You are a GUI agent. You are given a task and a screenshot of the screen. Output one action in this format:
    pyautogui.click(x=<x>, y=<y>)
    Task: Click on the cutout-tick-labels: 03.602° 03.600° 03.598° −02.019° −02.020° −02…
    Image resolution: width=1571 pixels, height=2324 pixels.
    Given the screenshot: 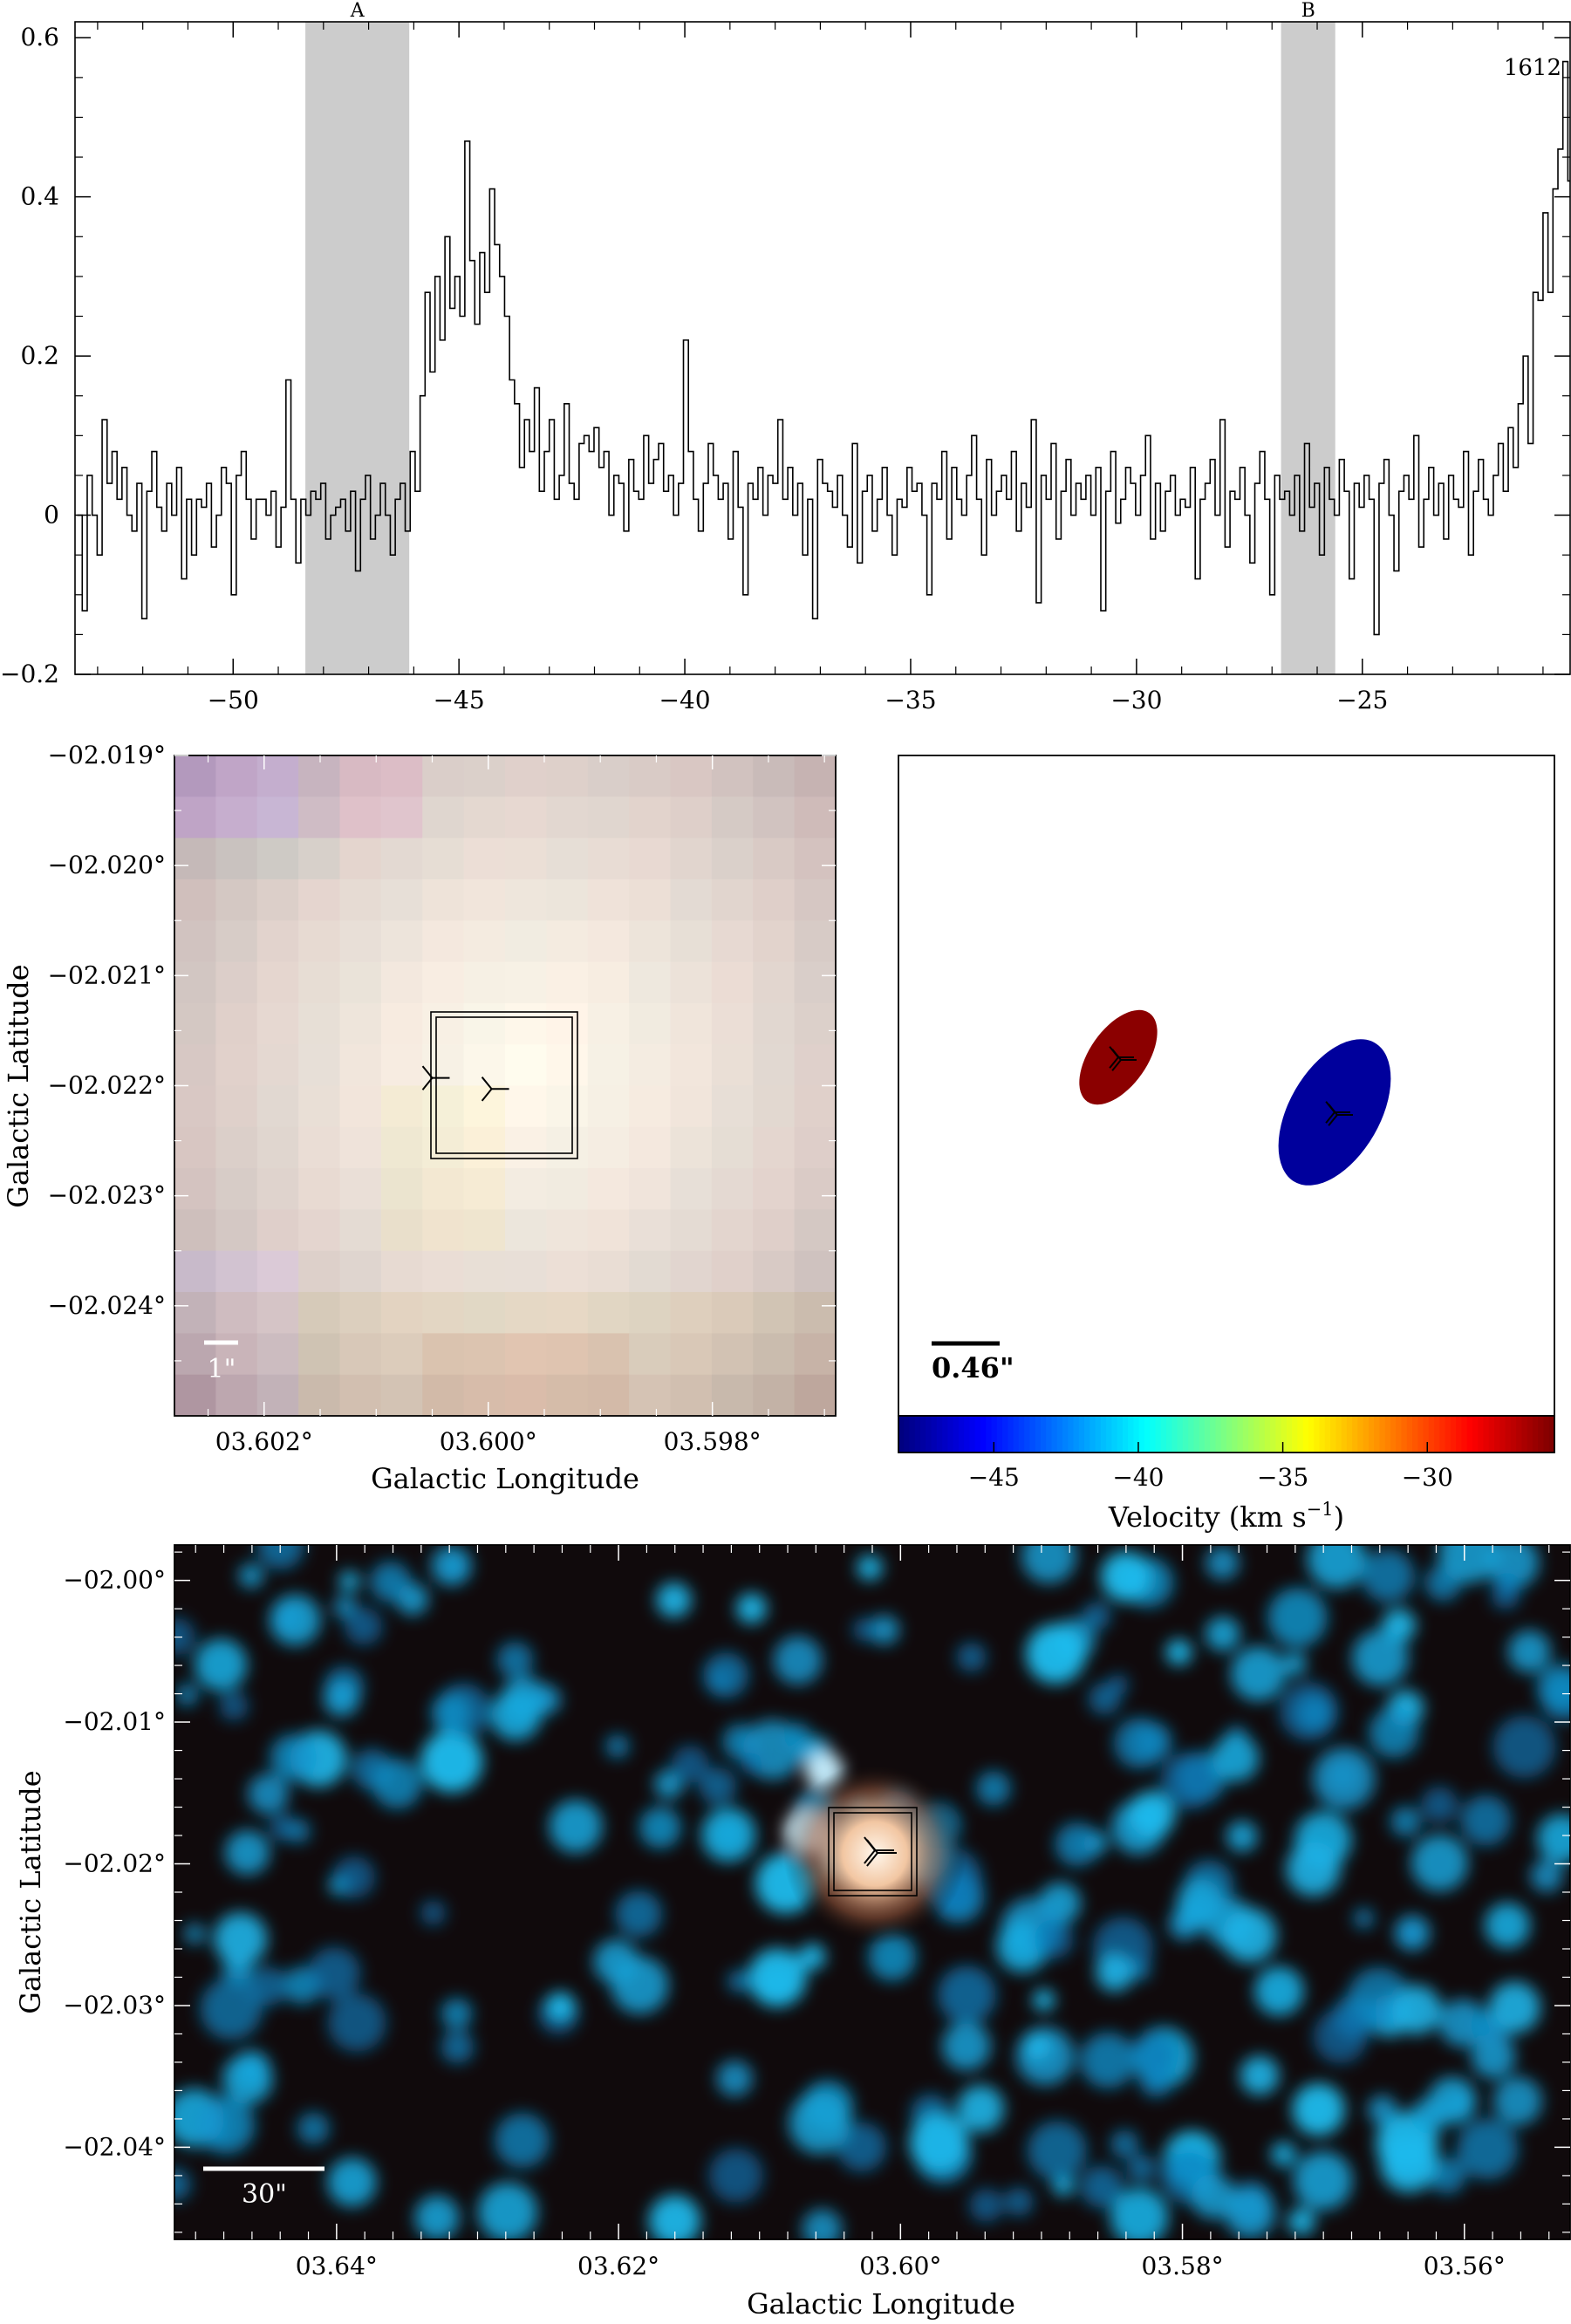 What is the action you would take?
    pyautogui.click(x=405, y=1099)
    